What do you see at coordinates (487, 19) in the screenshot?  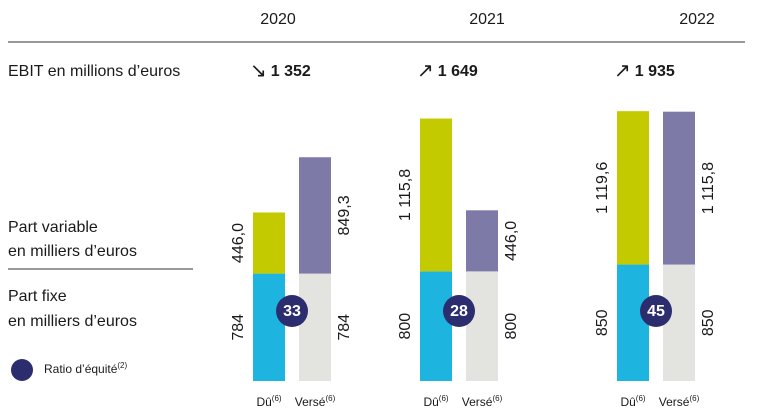 I see `year-label: 2021` at bounding box center [487, 19].